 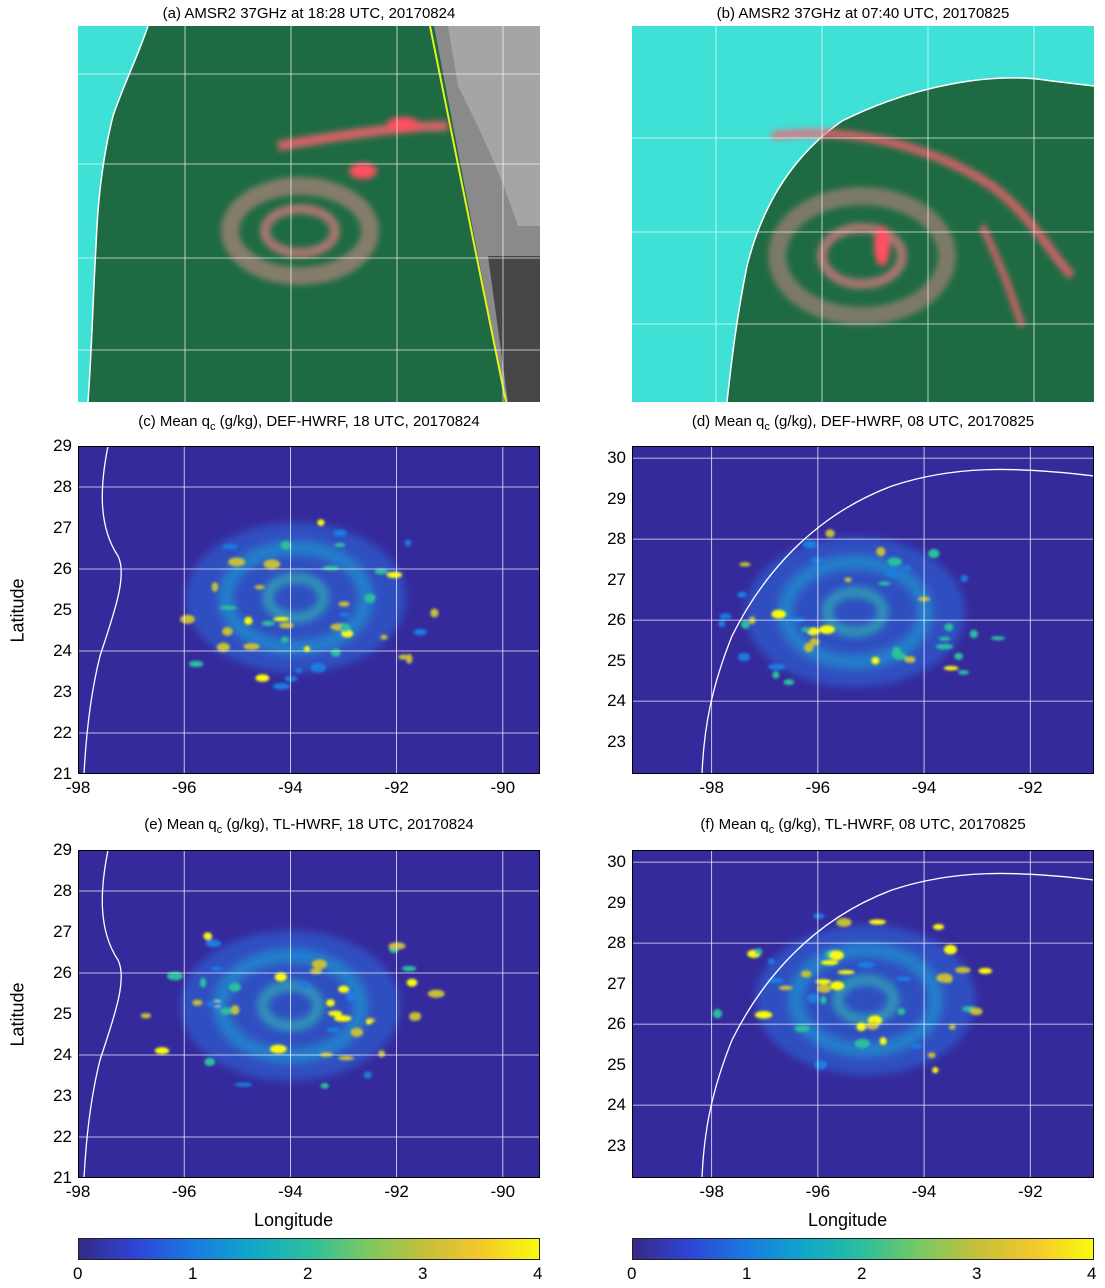 What do you see at coordinates (616, 498) in the screenshot?
I see `y-tick-d: 29` at bounding box center [616, 498].